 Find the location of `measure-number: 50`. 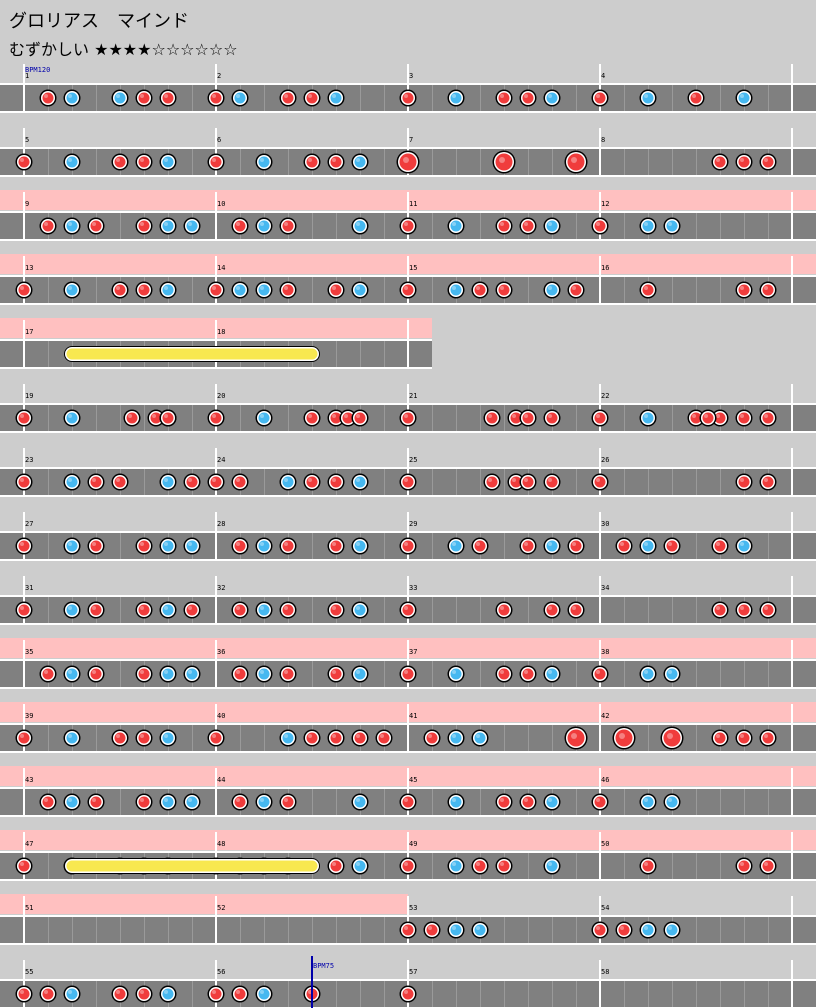

measure-number: 50 is located at coordinates (605, 844).